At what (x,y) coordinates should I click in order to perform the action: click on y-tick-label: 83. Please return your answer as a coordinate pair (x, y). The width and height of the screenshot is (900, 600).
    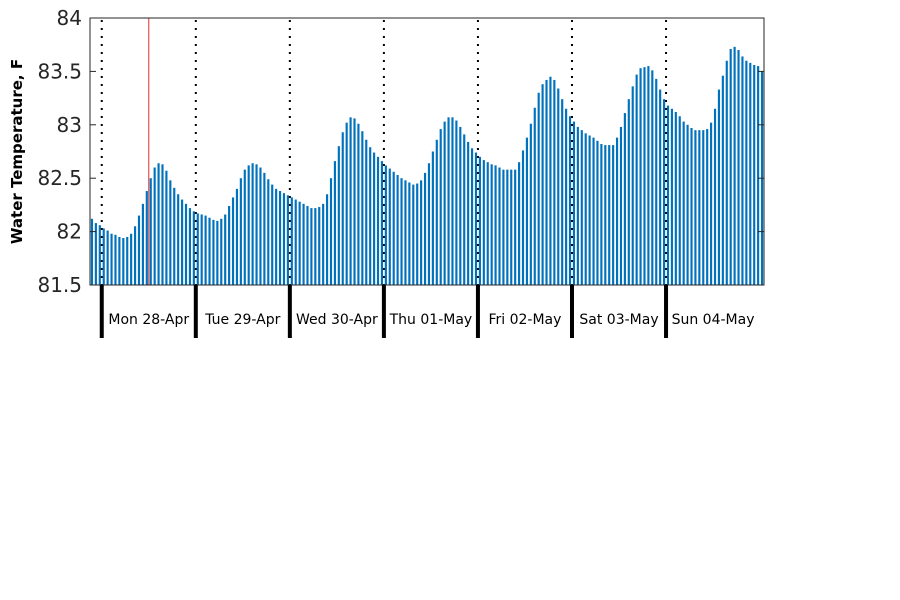
    Looking at the image, I should click on (69, 125).